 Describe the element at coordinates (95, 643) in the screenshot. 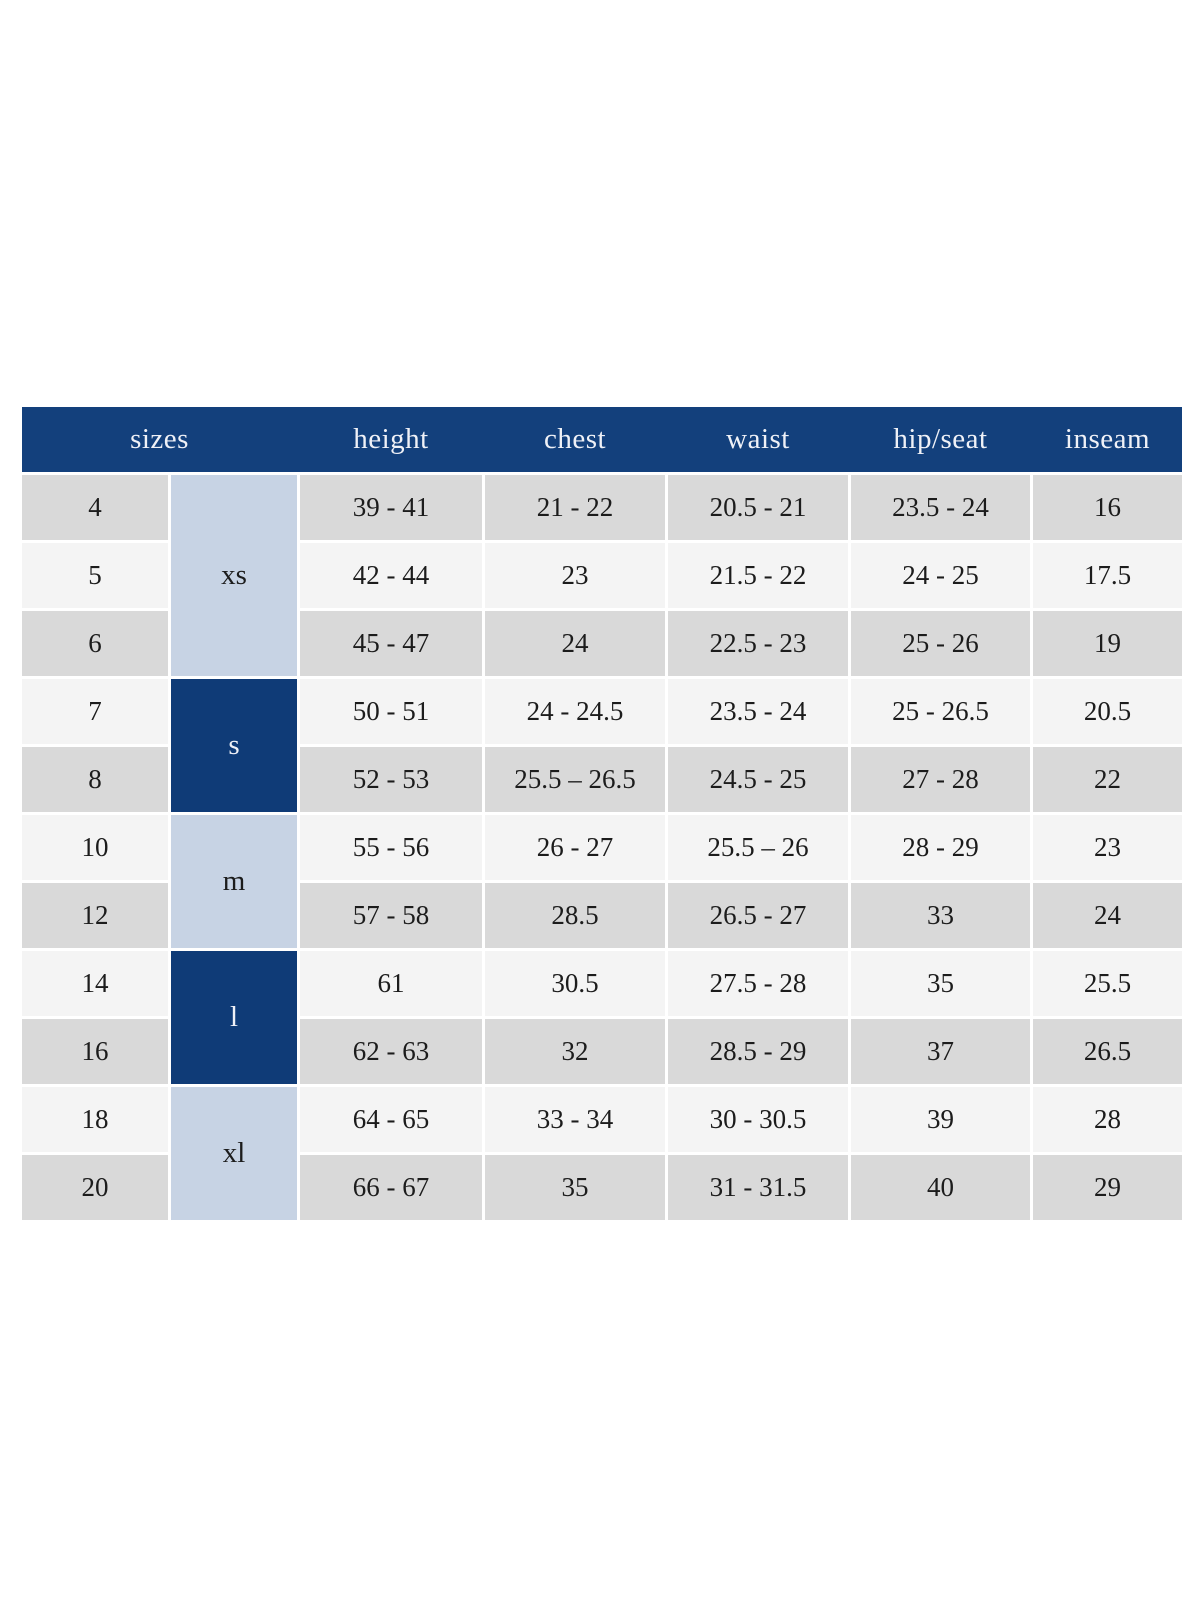

I see `cell-size: 6` at that location.